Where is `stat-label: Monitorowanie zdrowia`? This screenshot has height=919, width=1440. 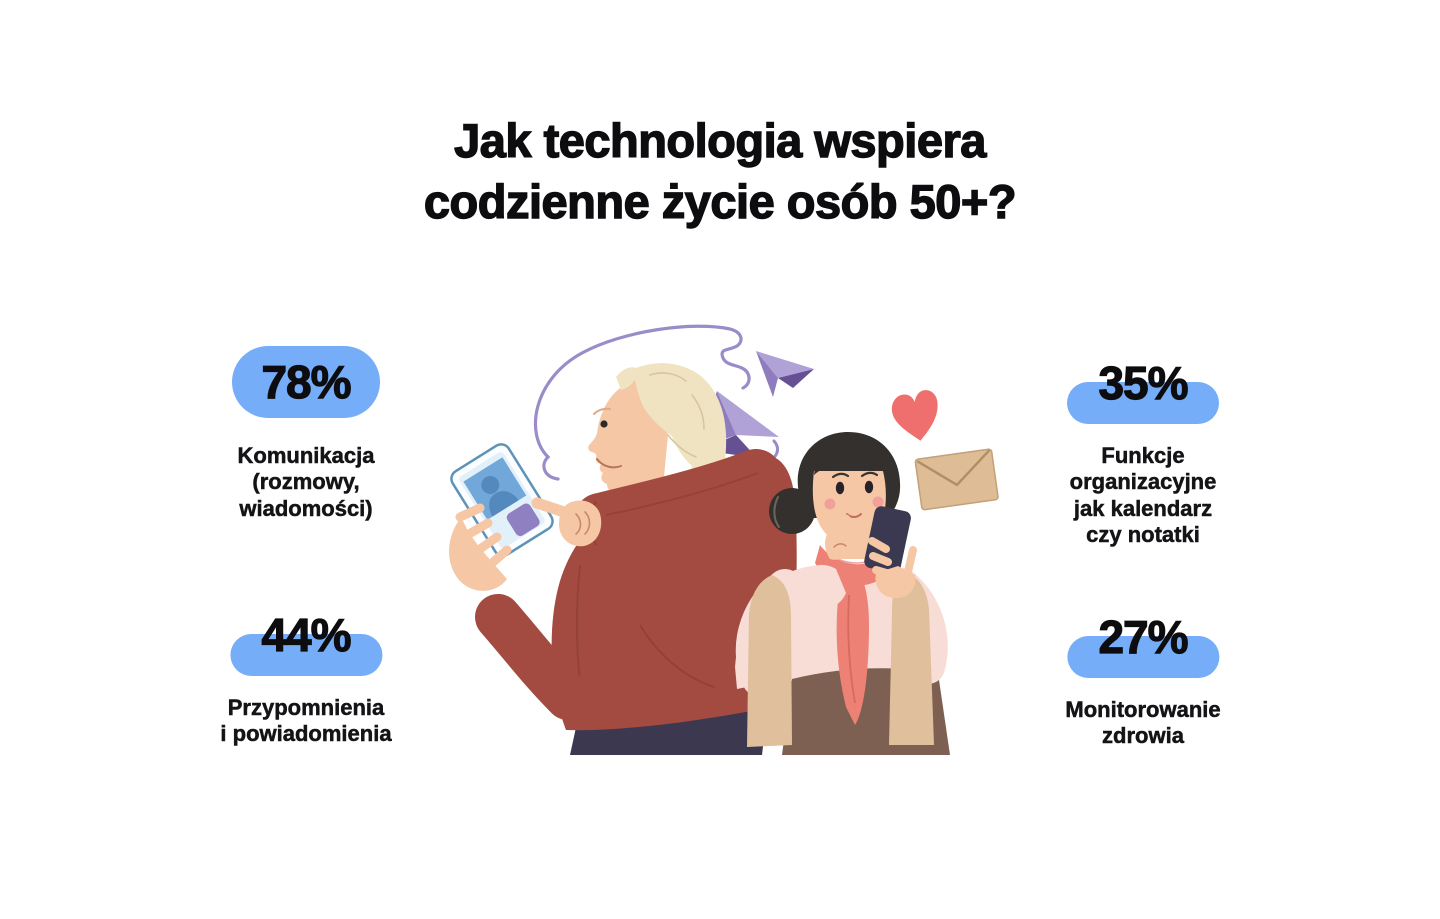
stat-label: Monitorowanie zdrowia is located at coordinates (1143, 723).